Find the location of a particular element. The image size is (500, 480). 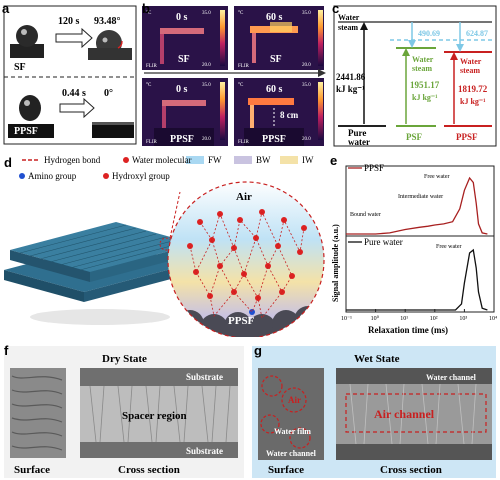

b-scale-top-3: 35.0 is located at coordinates (206, 85).